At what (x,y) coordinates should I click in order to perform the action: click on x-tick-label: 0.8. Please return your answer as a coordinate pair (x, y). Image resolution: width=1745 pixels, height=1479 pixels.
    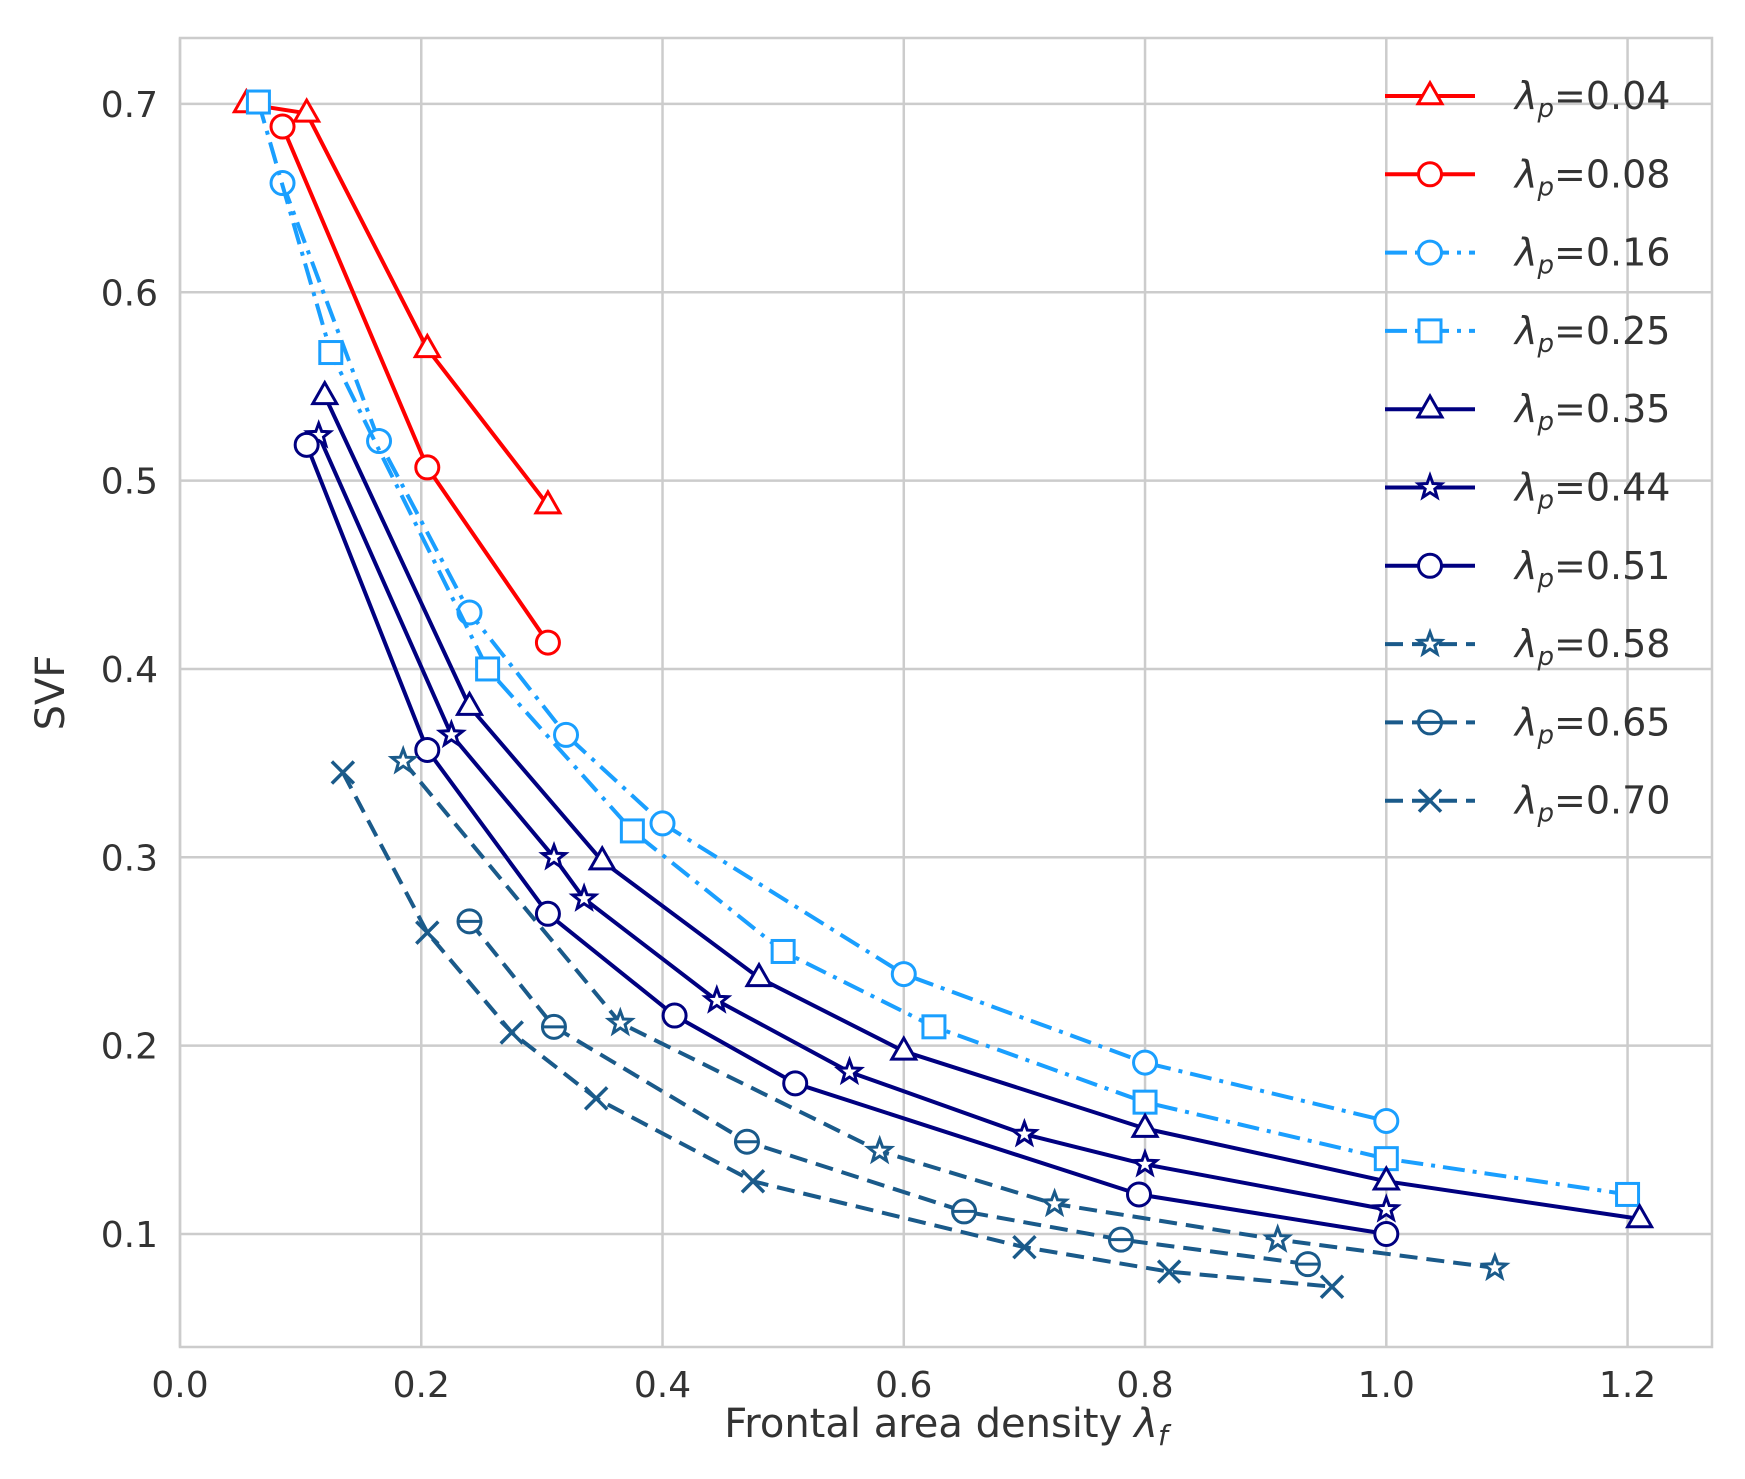
    Looking at the image, I should click on (1144, 1385).